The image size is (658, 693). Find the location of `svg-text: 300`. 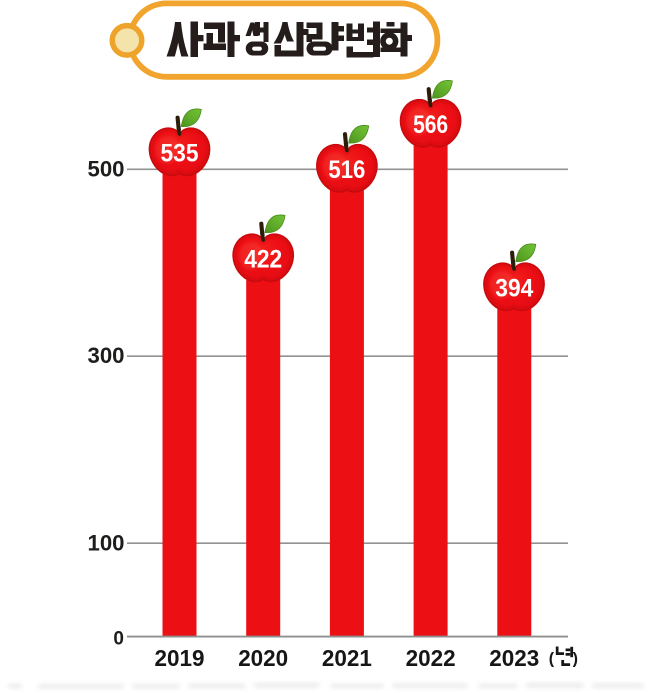

svg-text: 300 is located at coordinates (106, 355).